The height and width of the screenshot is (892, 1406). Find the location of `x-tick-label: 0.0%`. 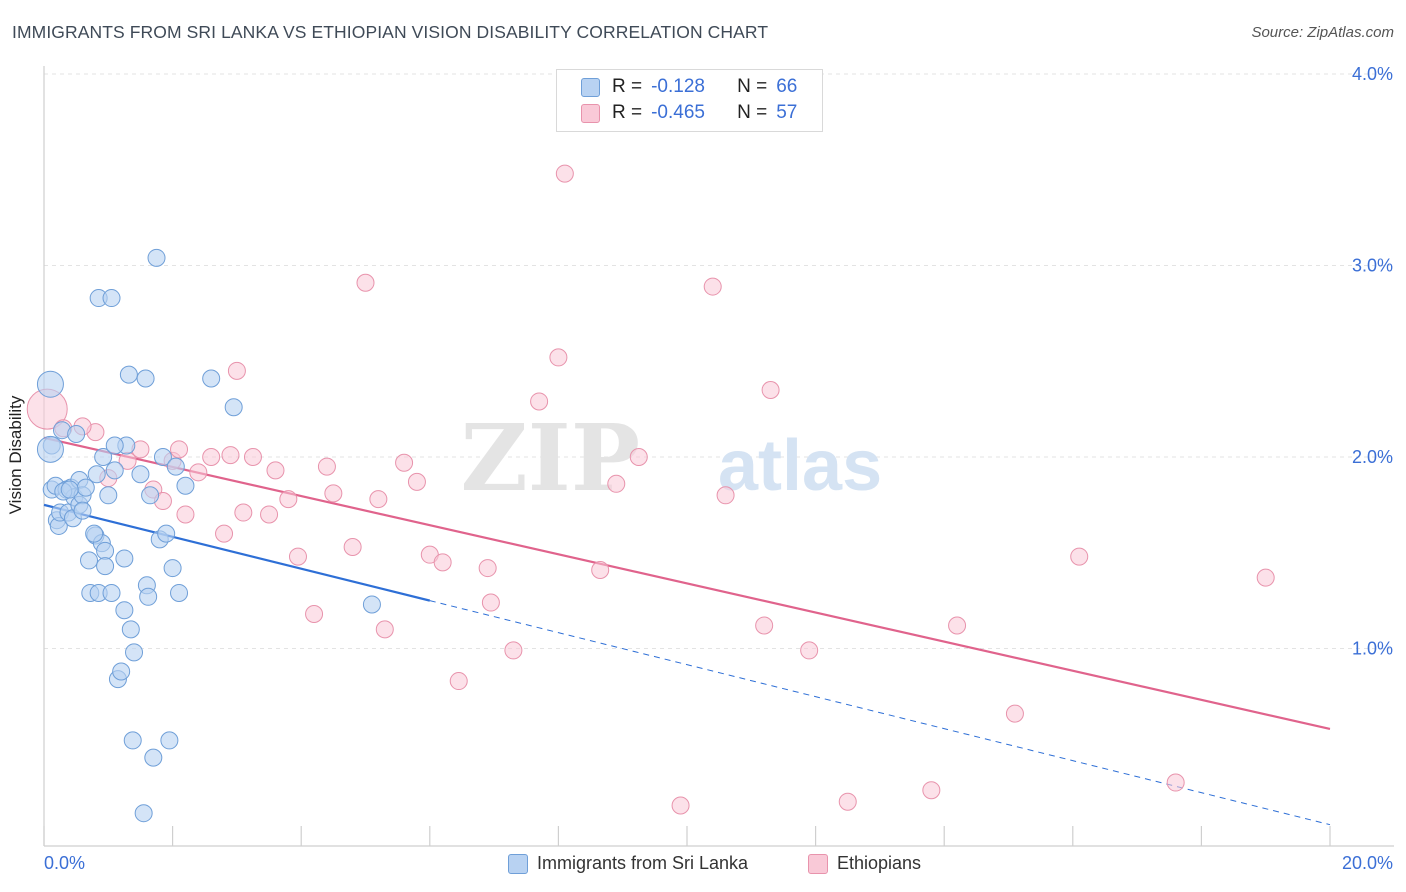

x-tick-label: 0.0% is located at coordinates (64, 863).